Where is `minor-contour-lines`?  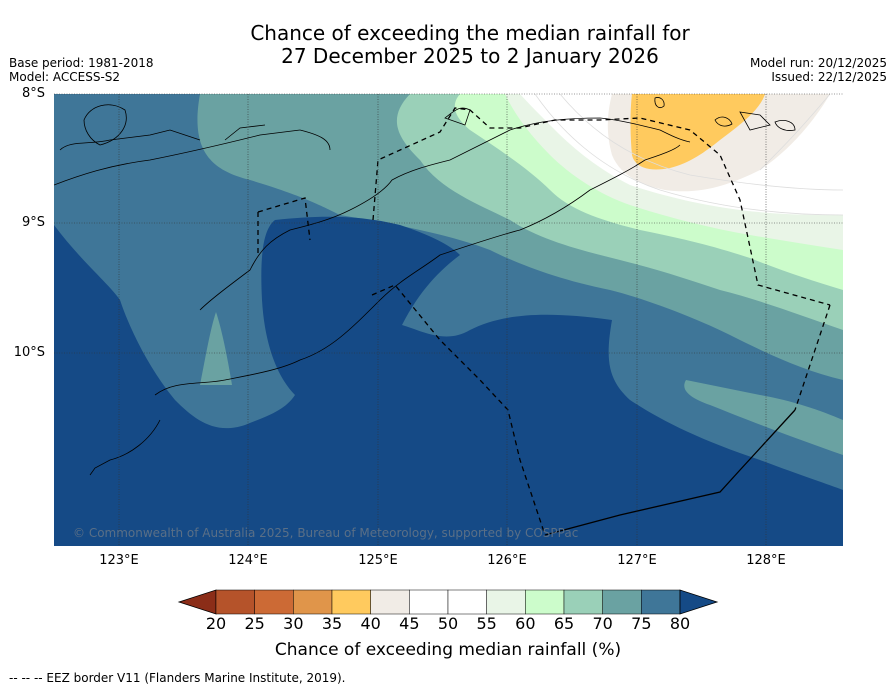
minor-contour-lines is located at coordinates (688, 155).